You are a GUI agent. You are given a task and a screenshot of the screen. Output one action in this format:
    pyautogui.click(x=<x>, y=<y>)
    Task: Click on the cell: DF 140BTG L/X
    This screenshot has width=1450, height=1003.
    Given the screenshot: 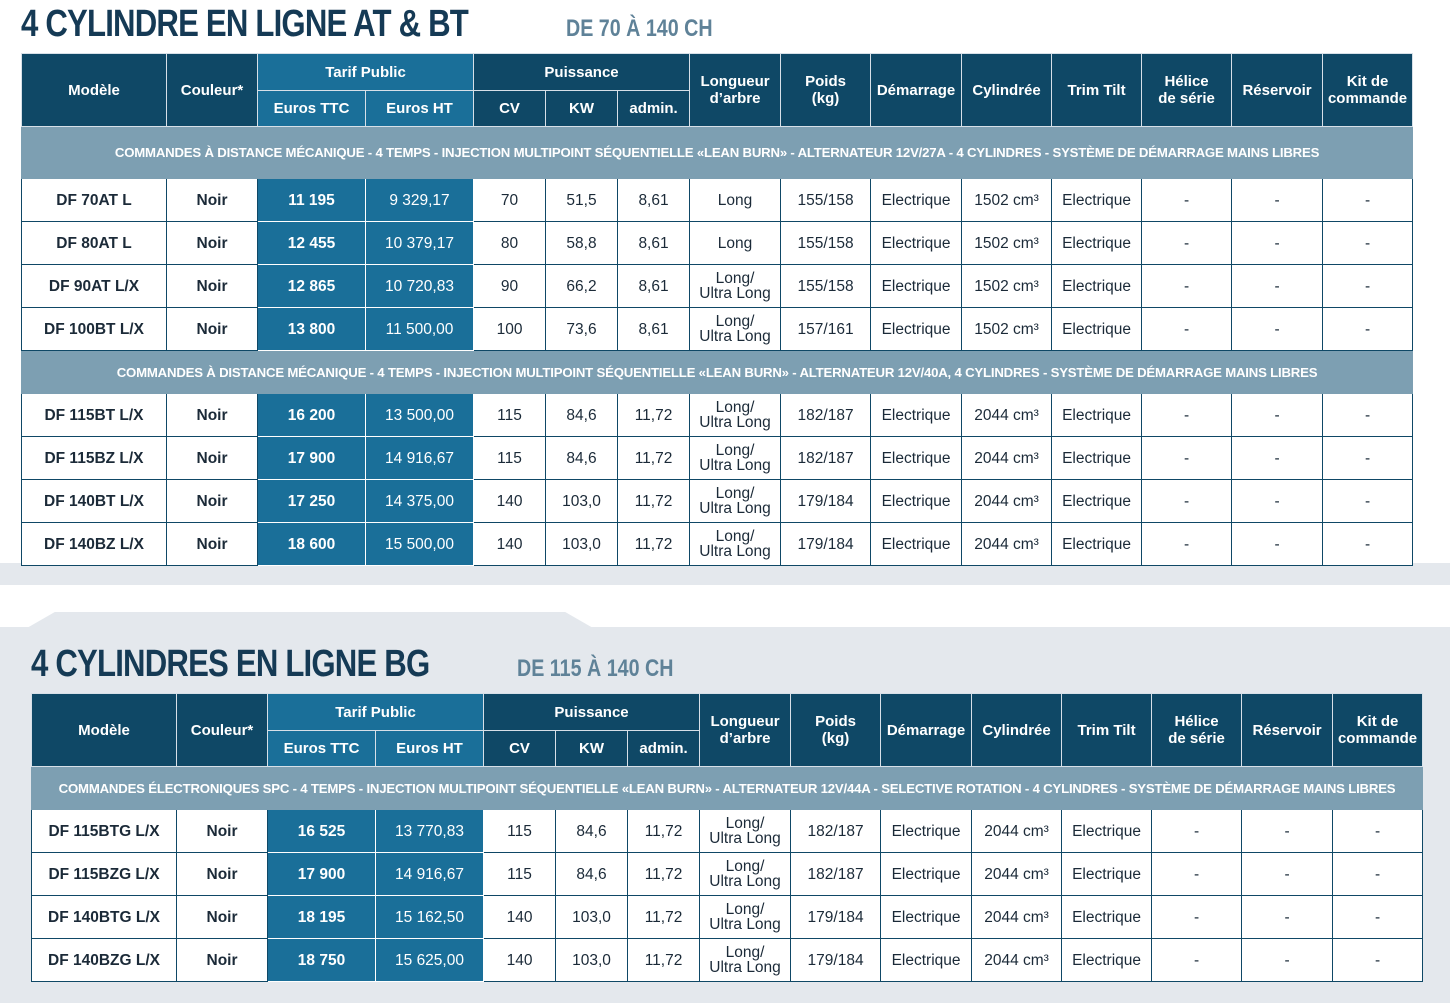 What is the action you would take?
    pyautogui.click(x=104, y=917)
    